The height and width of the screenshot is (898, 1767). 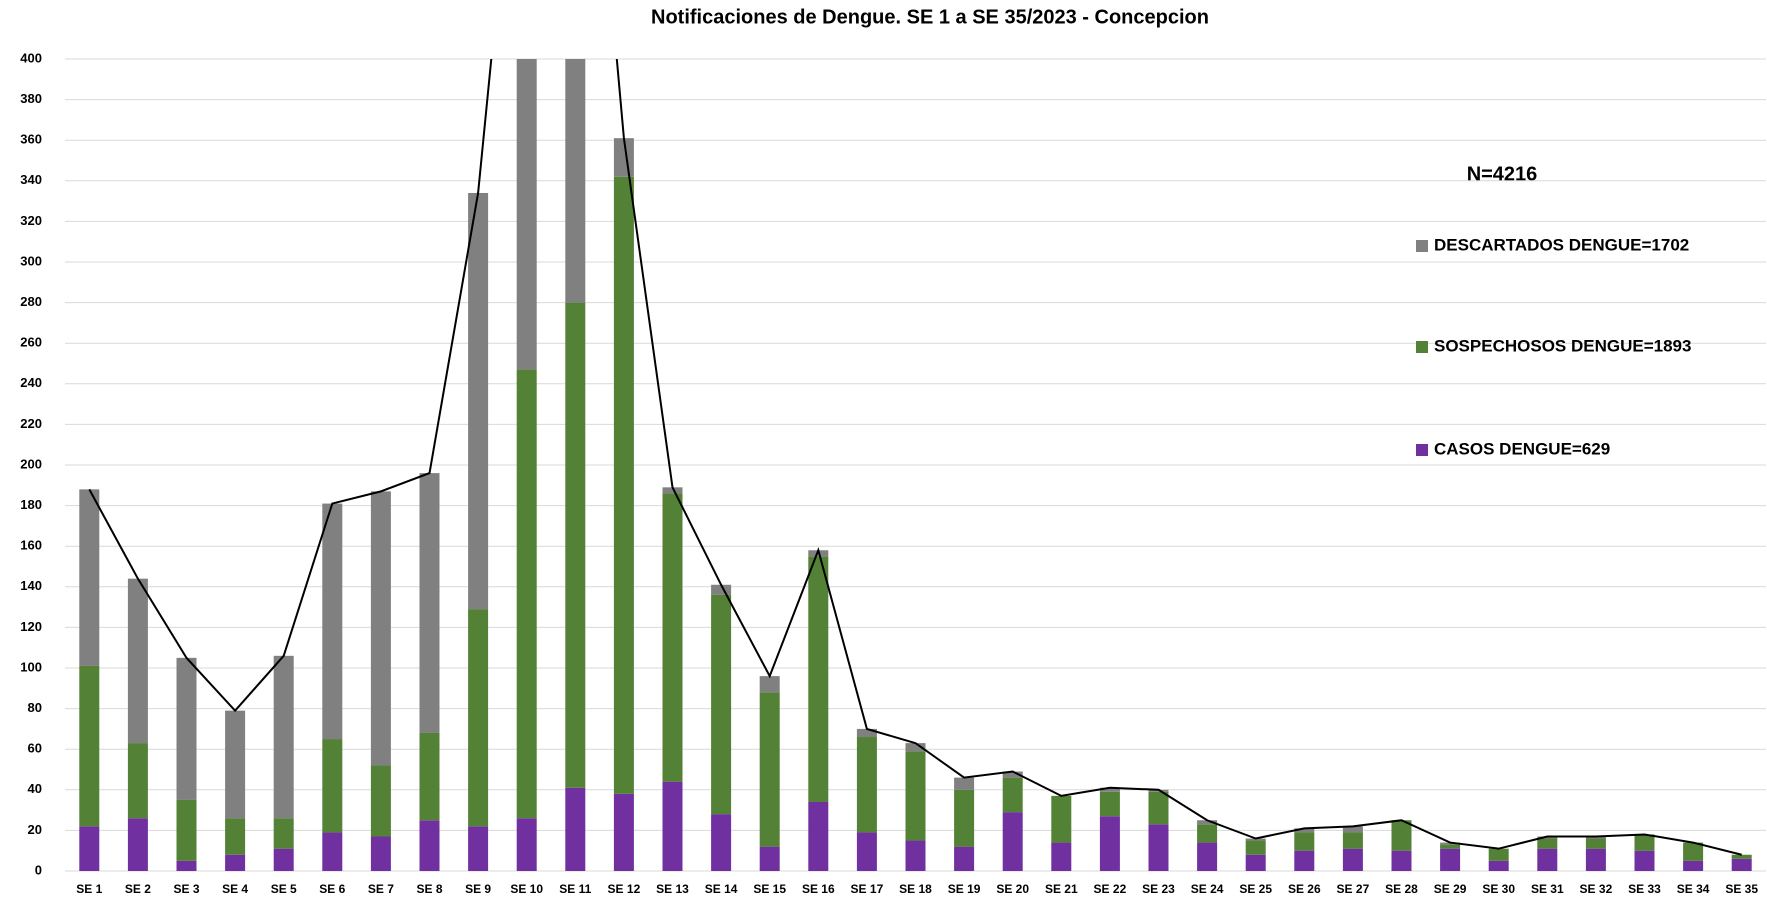 I want to click on x-tick-label: SE 30, so click(x=1498, y=889).